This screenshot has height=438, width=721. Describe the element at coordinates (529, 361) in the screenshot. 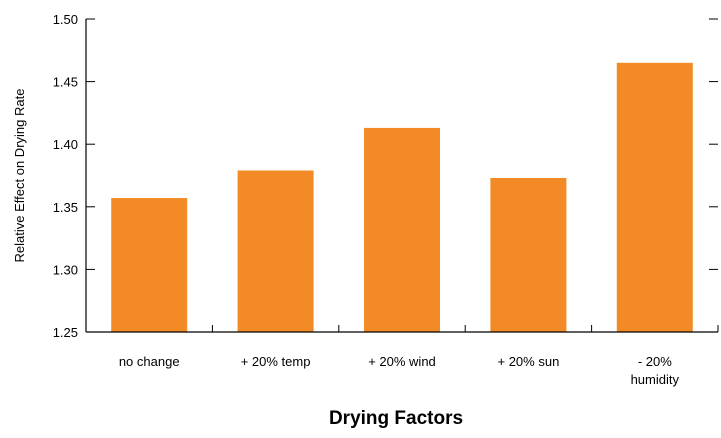

I see `x-tick-label-3: + 20% sun` at that location.